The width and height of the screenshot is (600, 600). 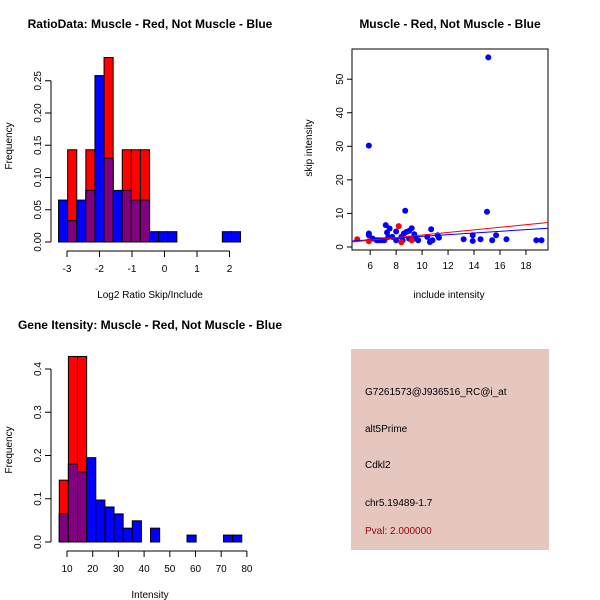 I want to click on plot-box, so click(x=450, y=149).